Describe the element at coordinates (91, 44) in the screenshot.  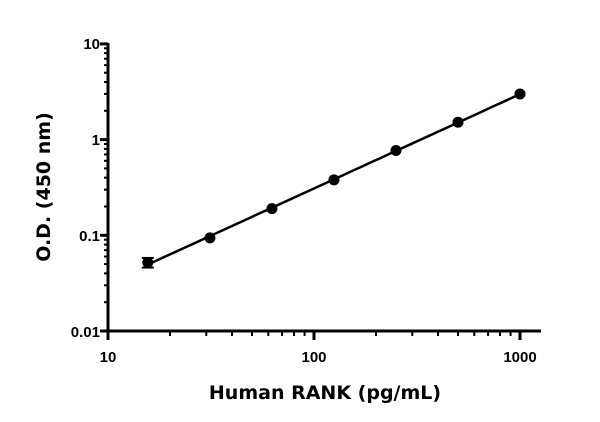
I see `y-tick-label-10: 10` at that location.